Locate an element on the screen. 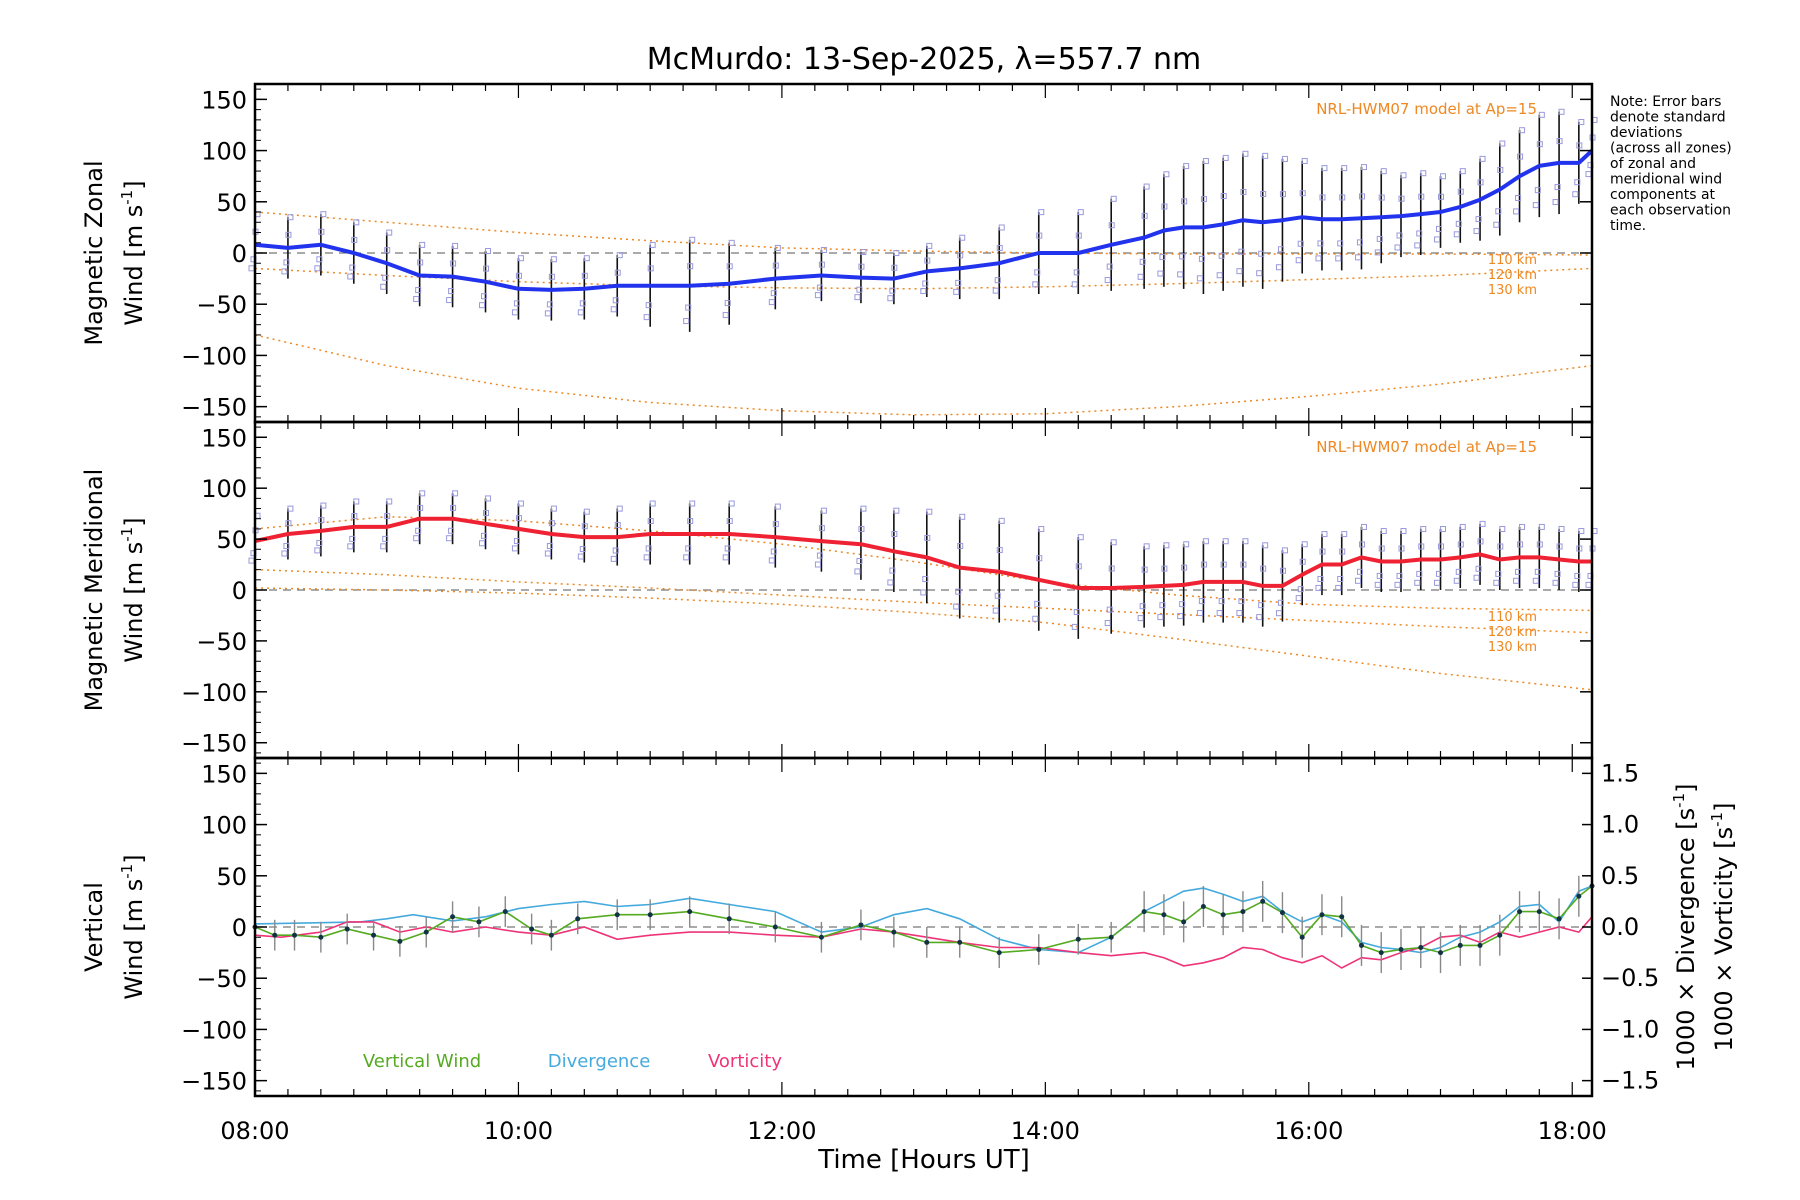  x-axis-label: Time [Hours UT] is located at coordinates (923, 1160).